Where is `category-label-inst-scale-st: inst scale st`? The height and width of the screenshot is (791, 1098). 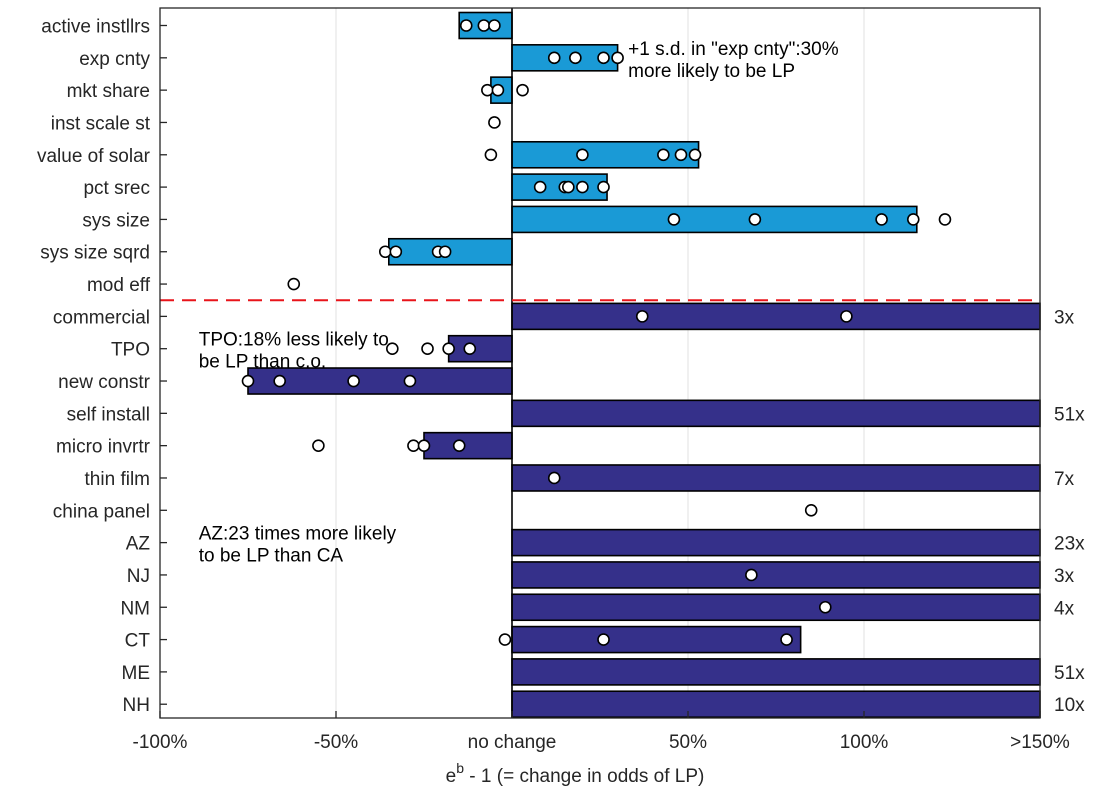 category-label-inst-scale-st: inst scale st is located at coordinates (101, 123).